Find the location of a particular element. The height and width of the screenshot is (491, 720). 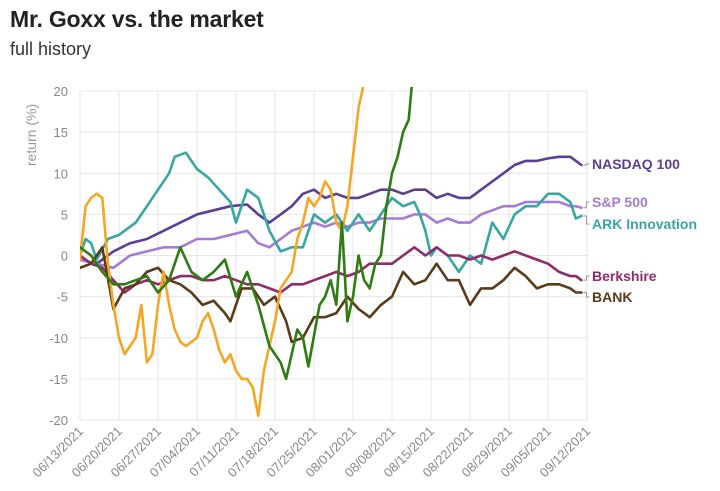

y-tick-label: 20 is located at coordinates (61, 91).